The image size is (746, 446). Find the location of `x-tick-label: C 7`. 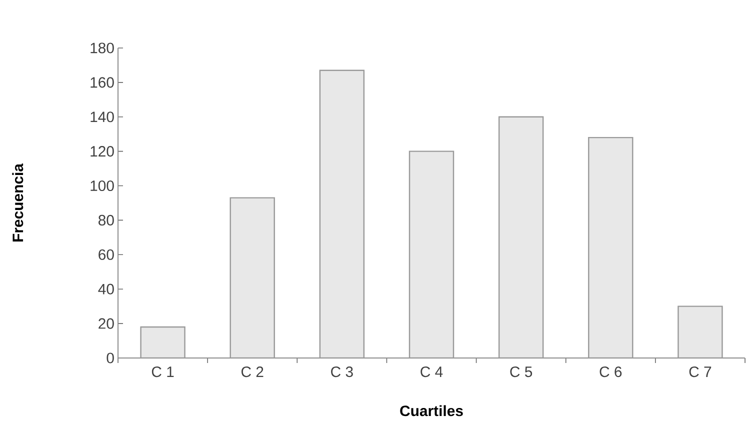

x-tick-label: C 7 is located at coordinates (700, 372).